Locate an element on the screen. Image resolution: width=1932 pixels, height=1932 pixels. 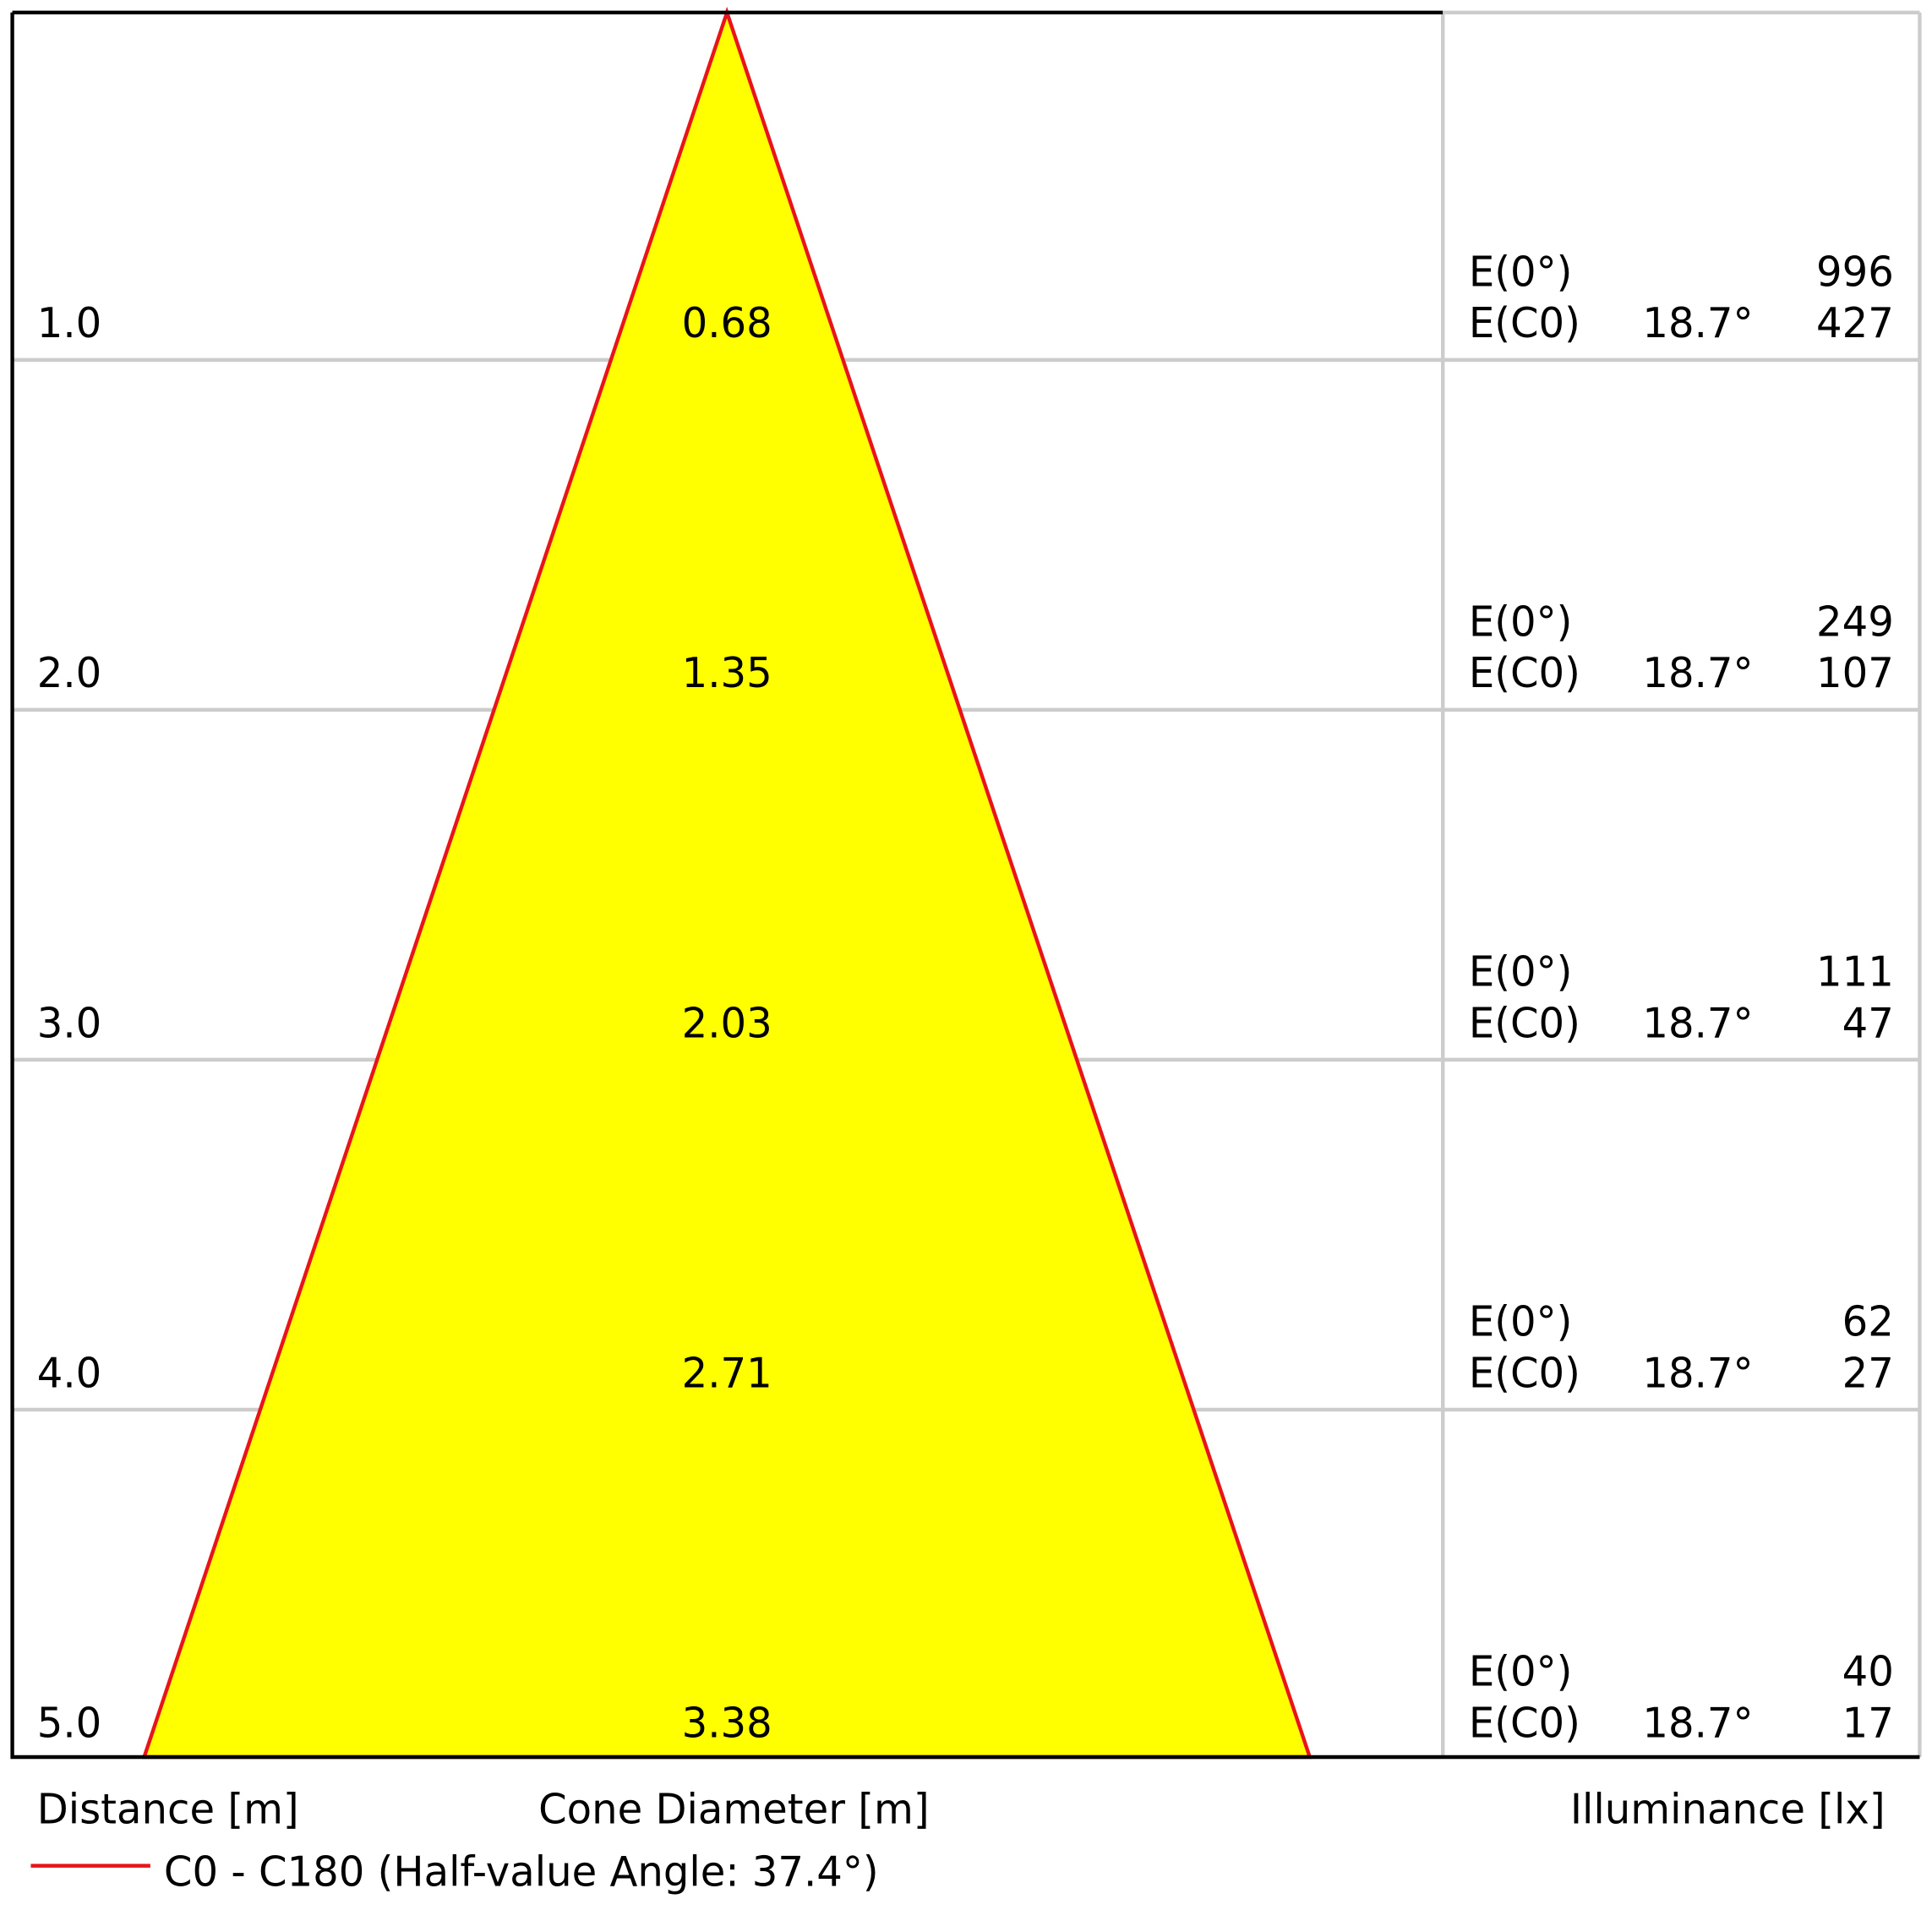
footer-illuminance: Illuminance [lx] is located at coordinates (1728, 1809).